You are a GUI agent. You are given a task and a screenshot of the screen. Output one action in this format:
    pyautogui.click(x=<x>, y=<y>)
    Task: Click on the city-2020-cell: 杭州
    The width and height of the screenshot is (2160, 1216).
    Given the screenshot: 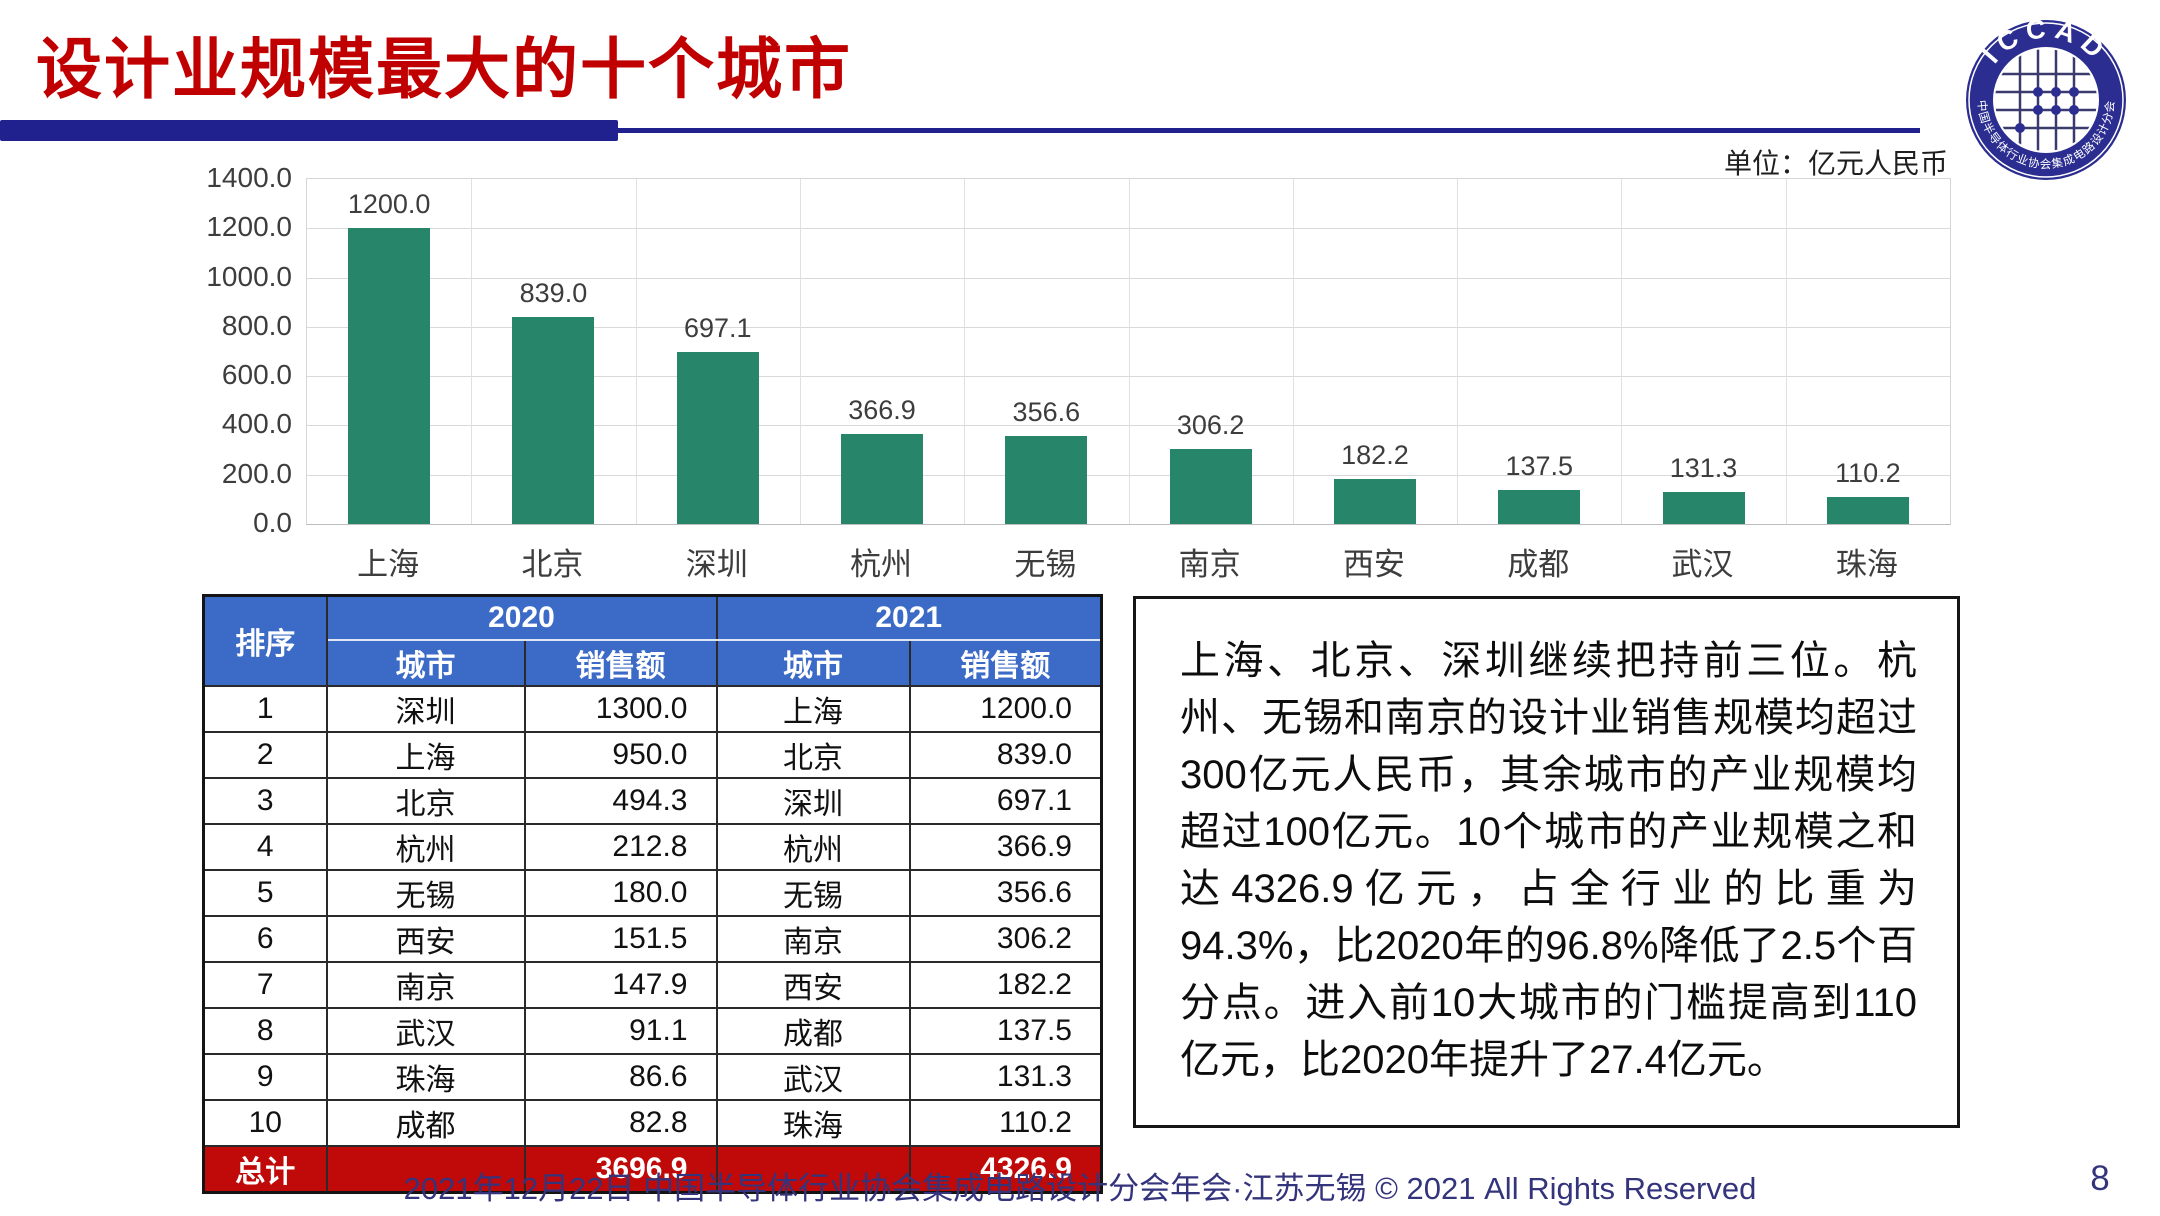 What is the action you would take?
    pyautogui.click(x=425, y=847)
    